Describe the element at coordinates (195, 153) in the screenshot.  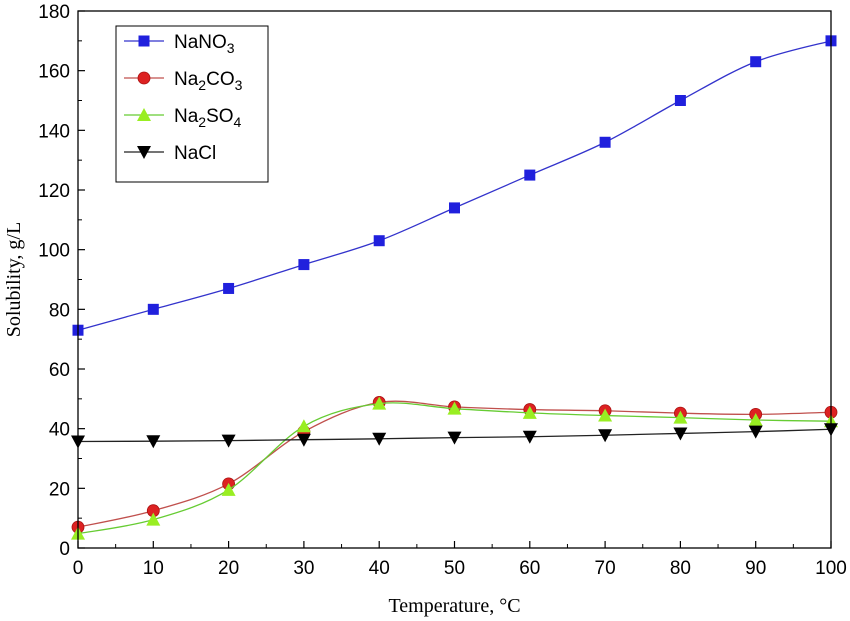
I see `legend-label: NaCl` at that location.